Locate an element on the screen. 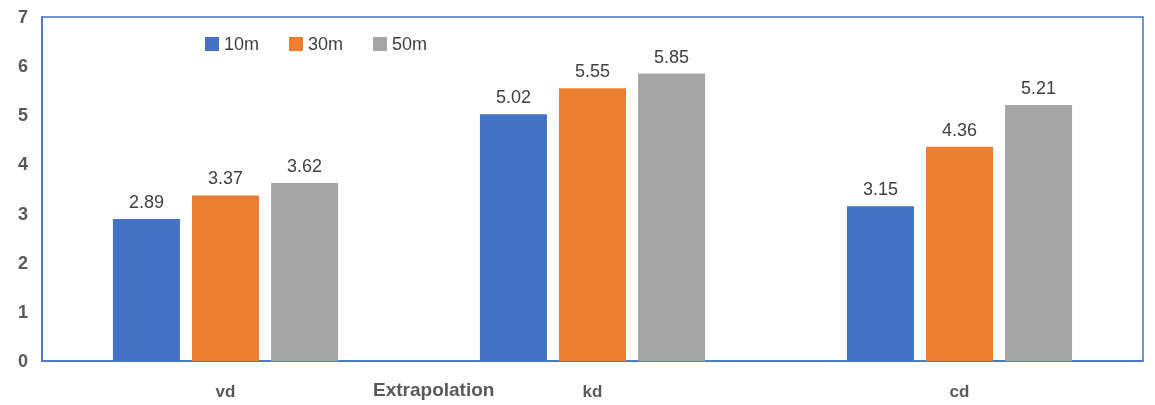  data-label: 5.21 is located at coordinates (1039, 87).